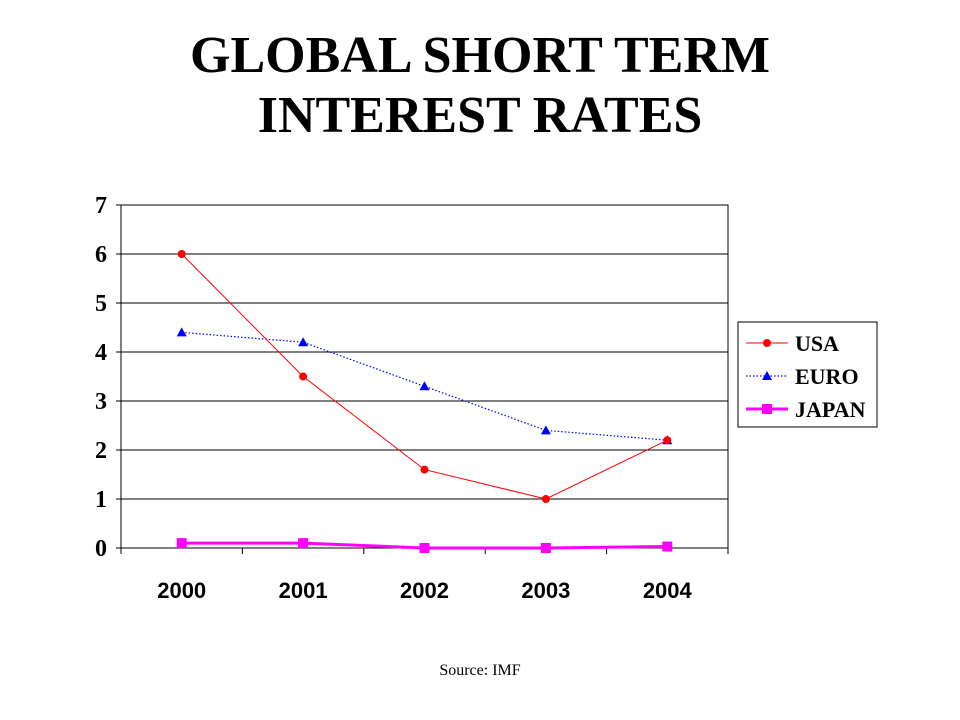  I want to click on point-japan-2004, so click(667, 546).